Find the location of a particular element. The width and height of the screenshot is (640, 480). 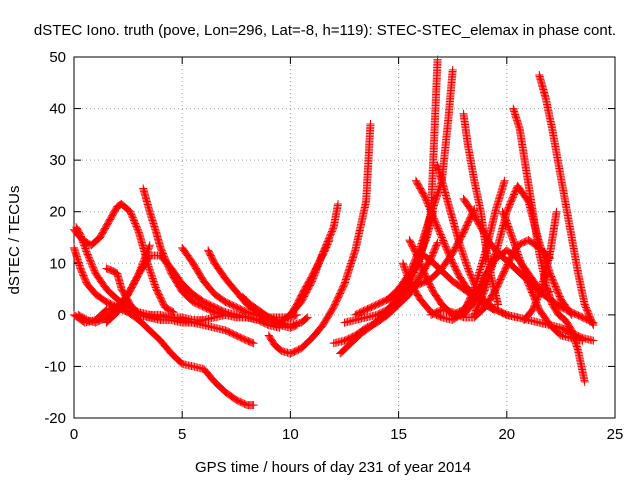

y-tick-label: 10 is located at coordinates (57, 263).